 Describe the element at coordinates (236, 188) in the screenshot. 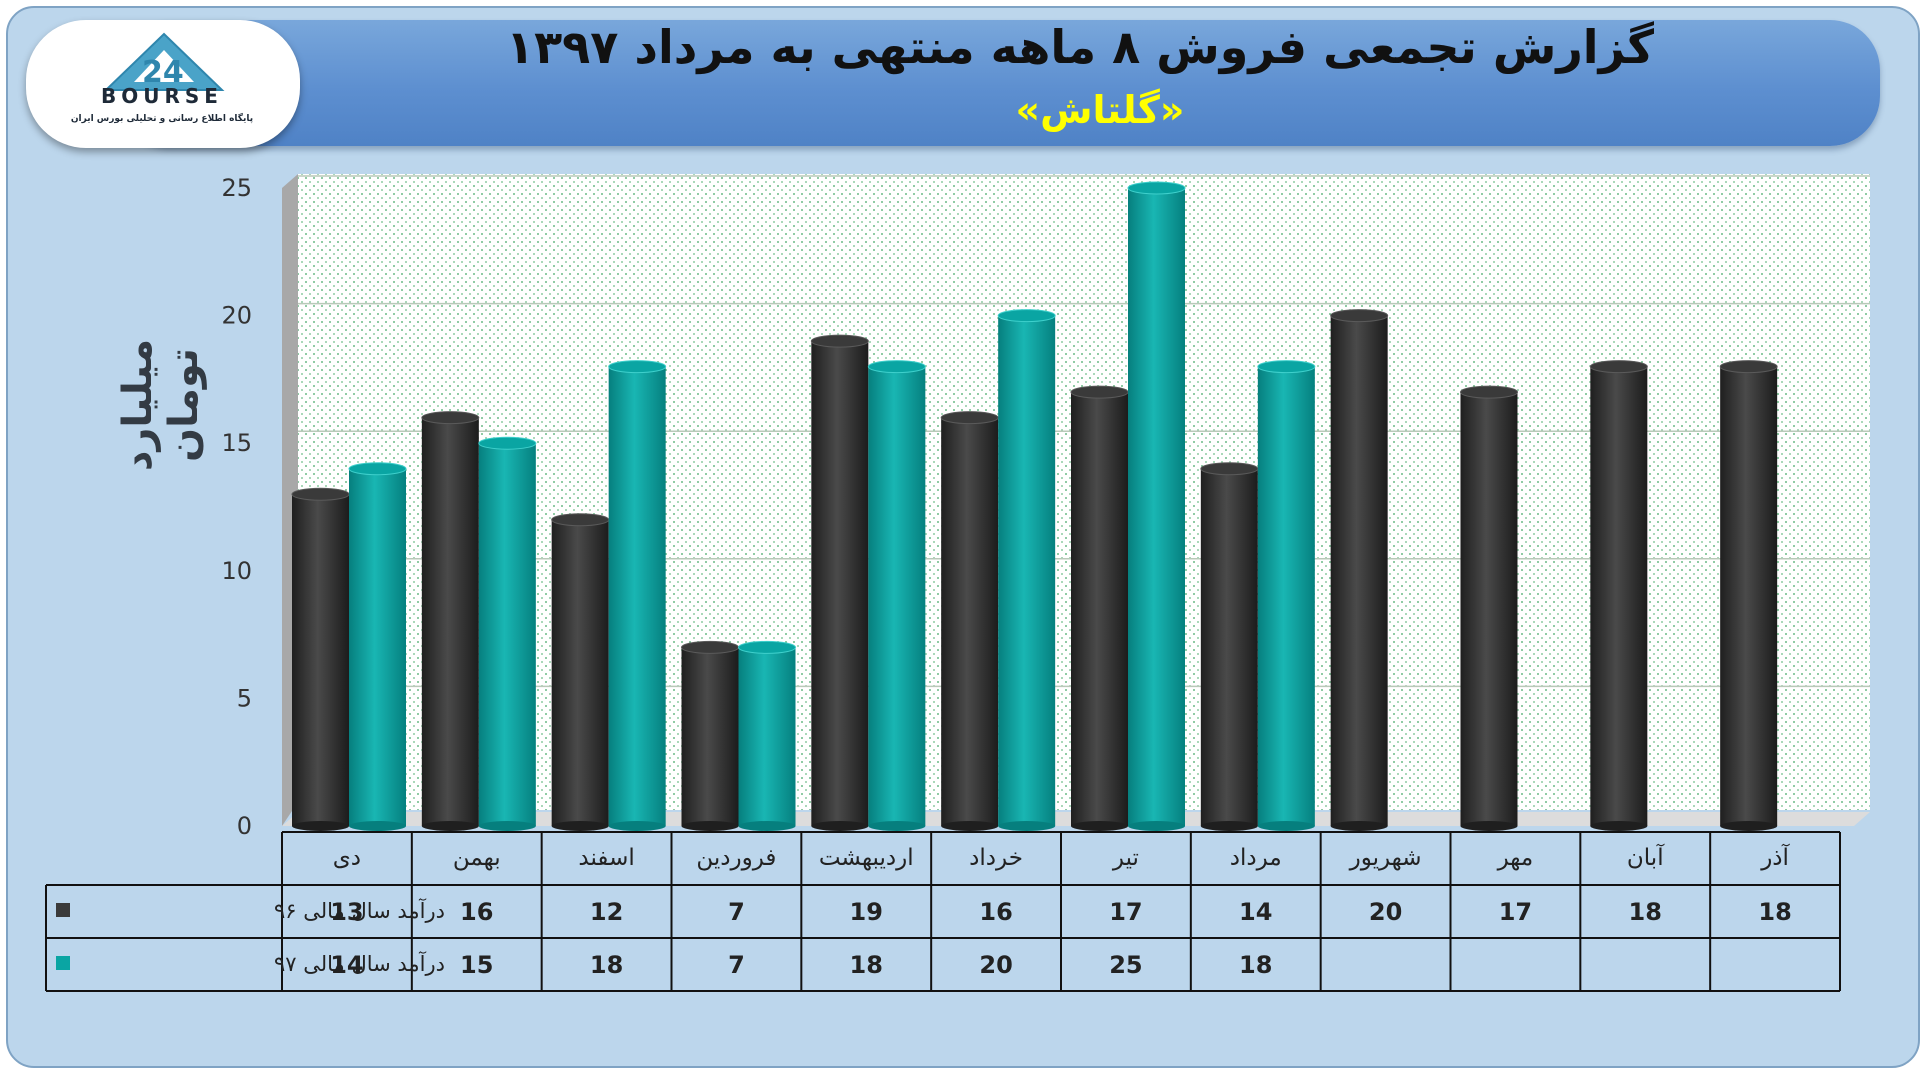

I see `y-tick-label: 25` at that location.